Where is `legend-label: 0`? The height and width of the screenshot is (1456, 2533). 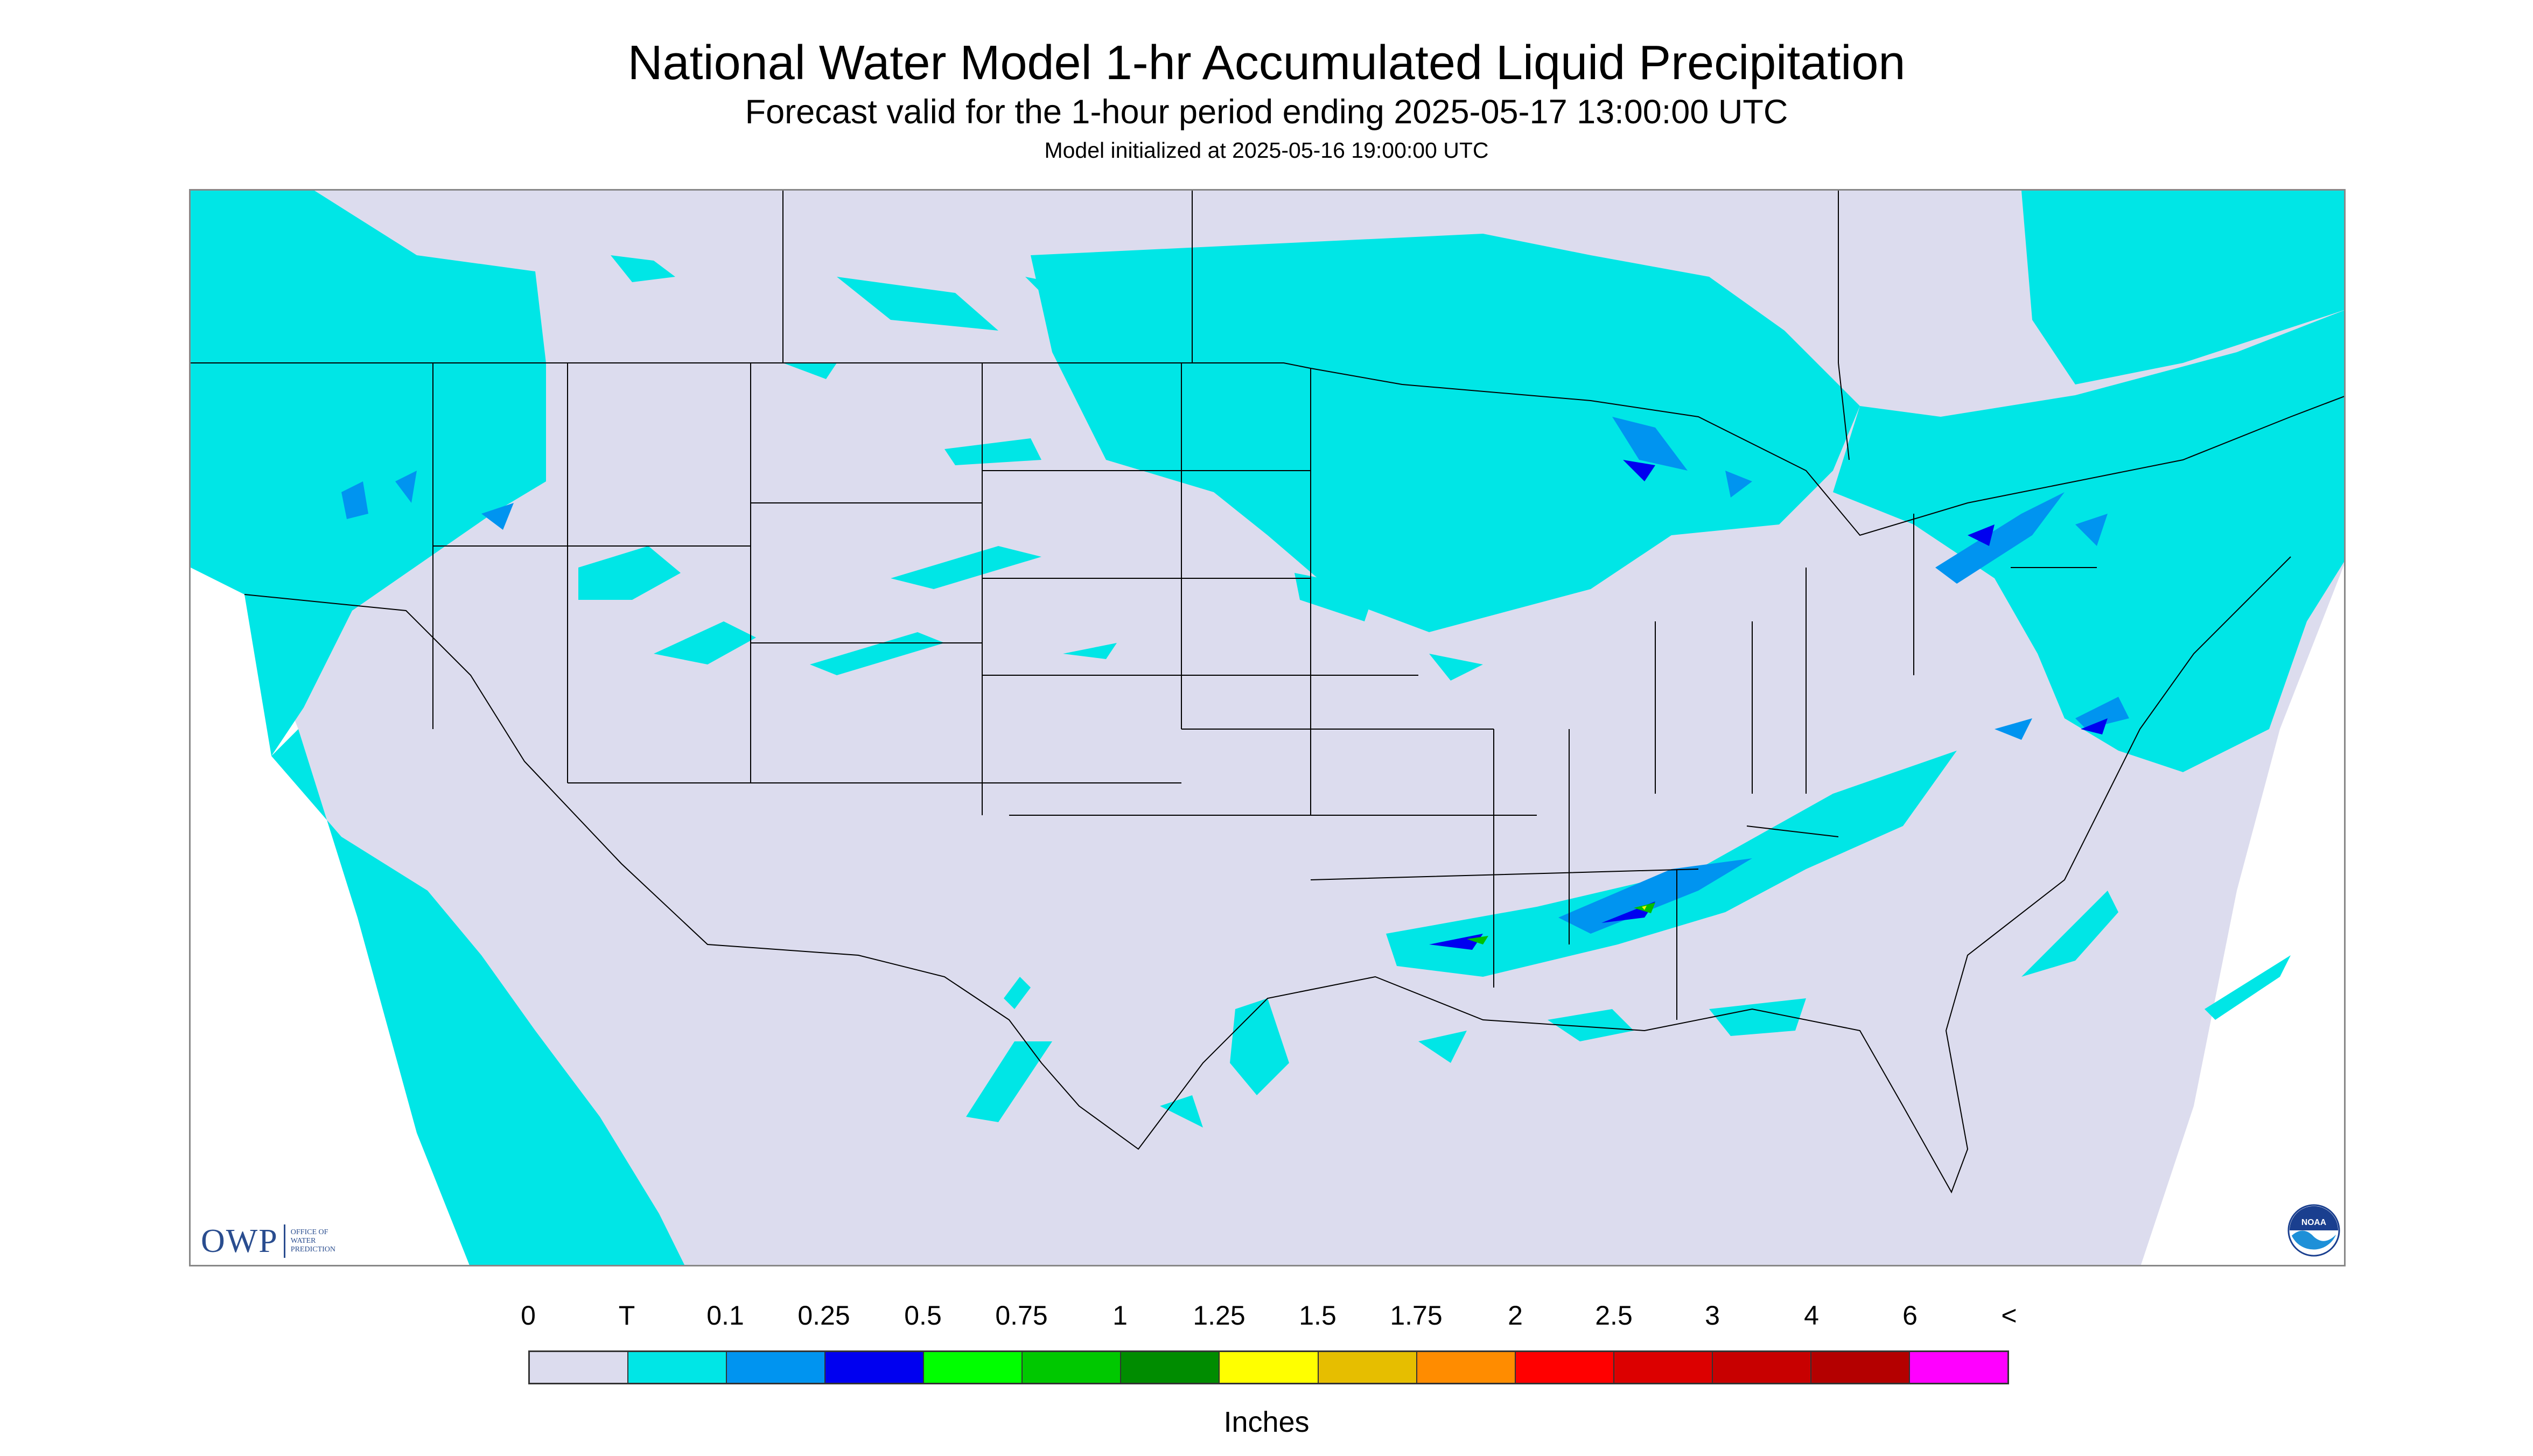 legend-label: 0 is located at coordinates (529, 1315).